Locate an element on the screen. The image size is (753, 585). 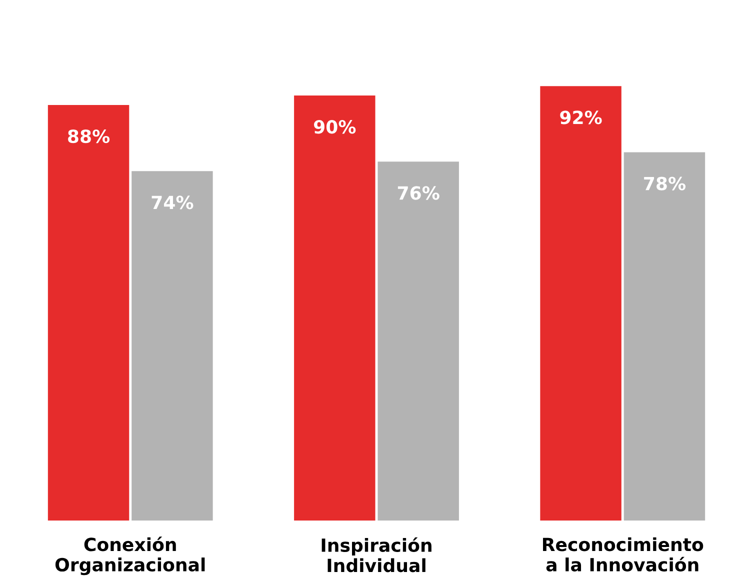
data-label: 90% is located at coordinates (335, 127).